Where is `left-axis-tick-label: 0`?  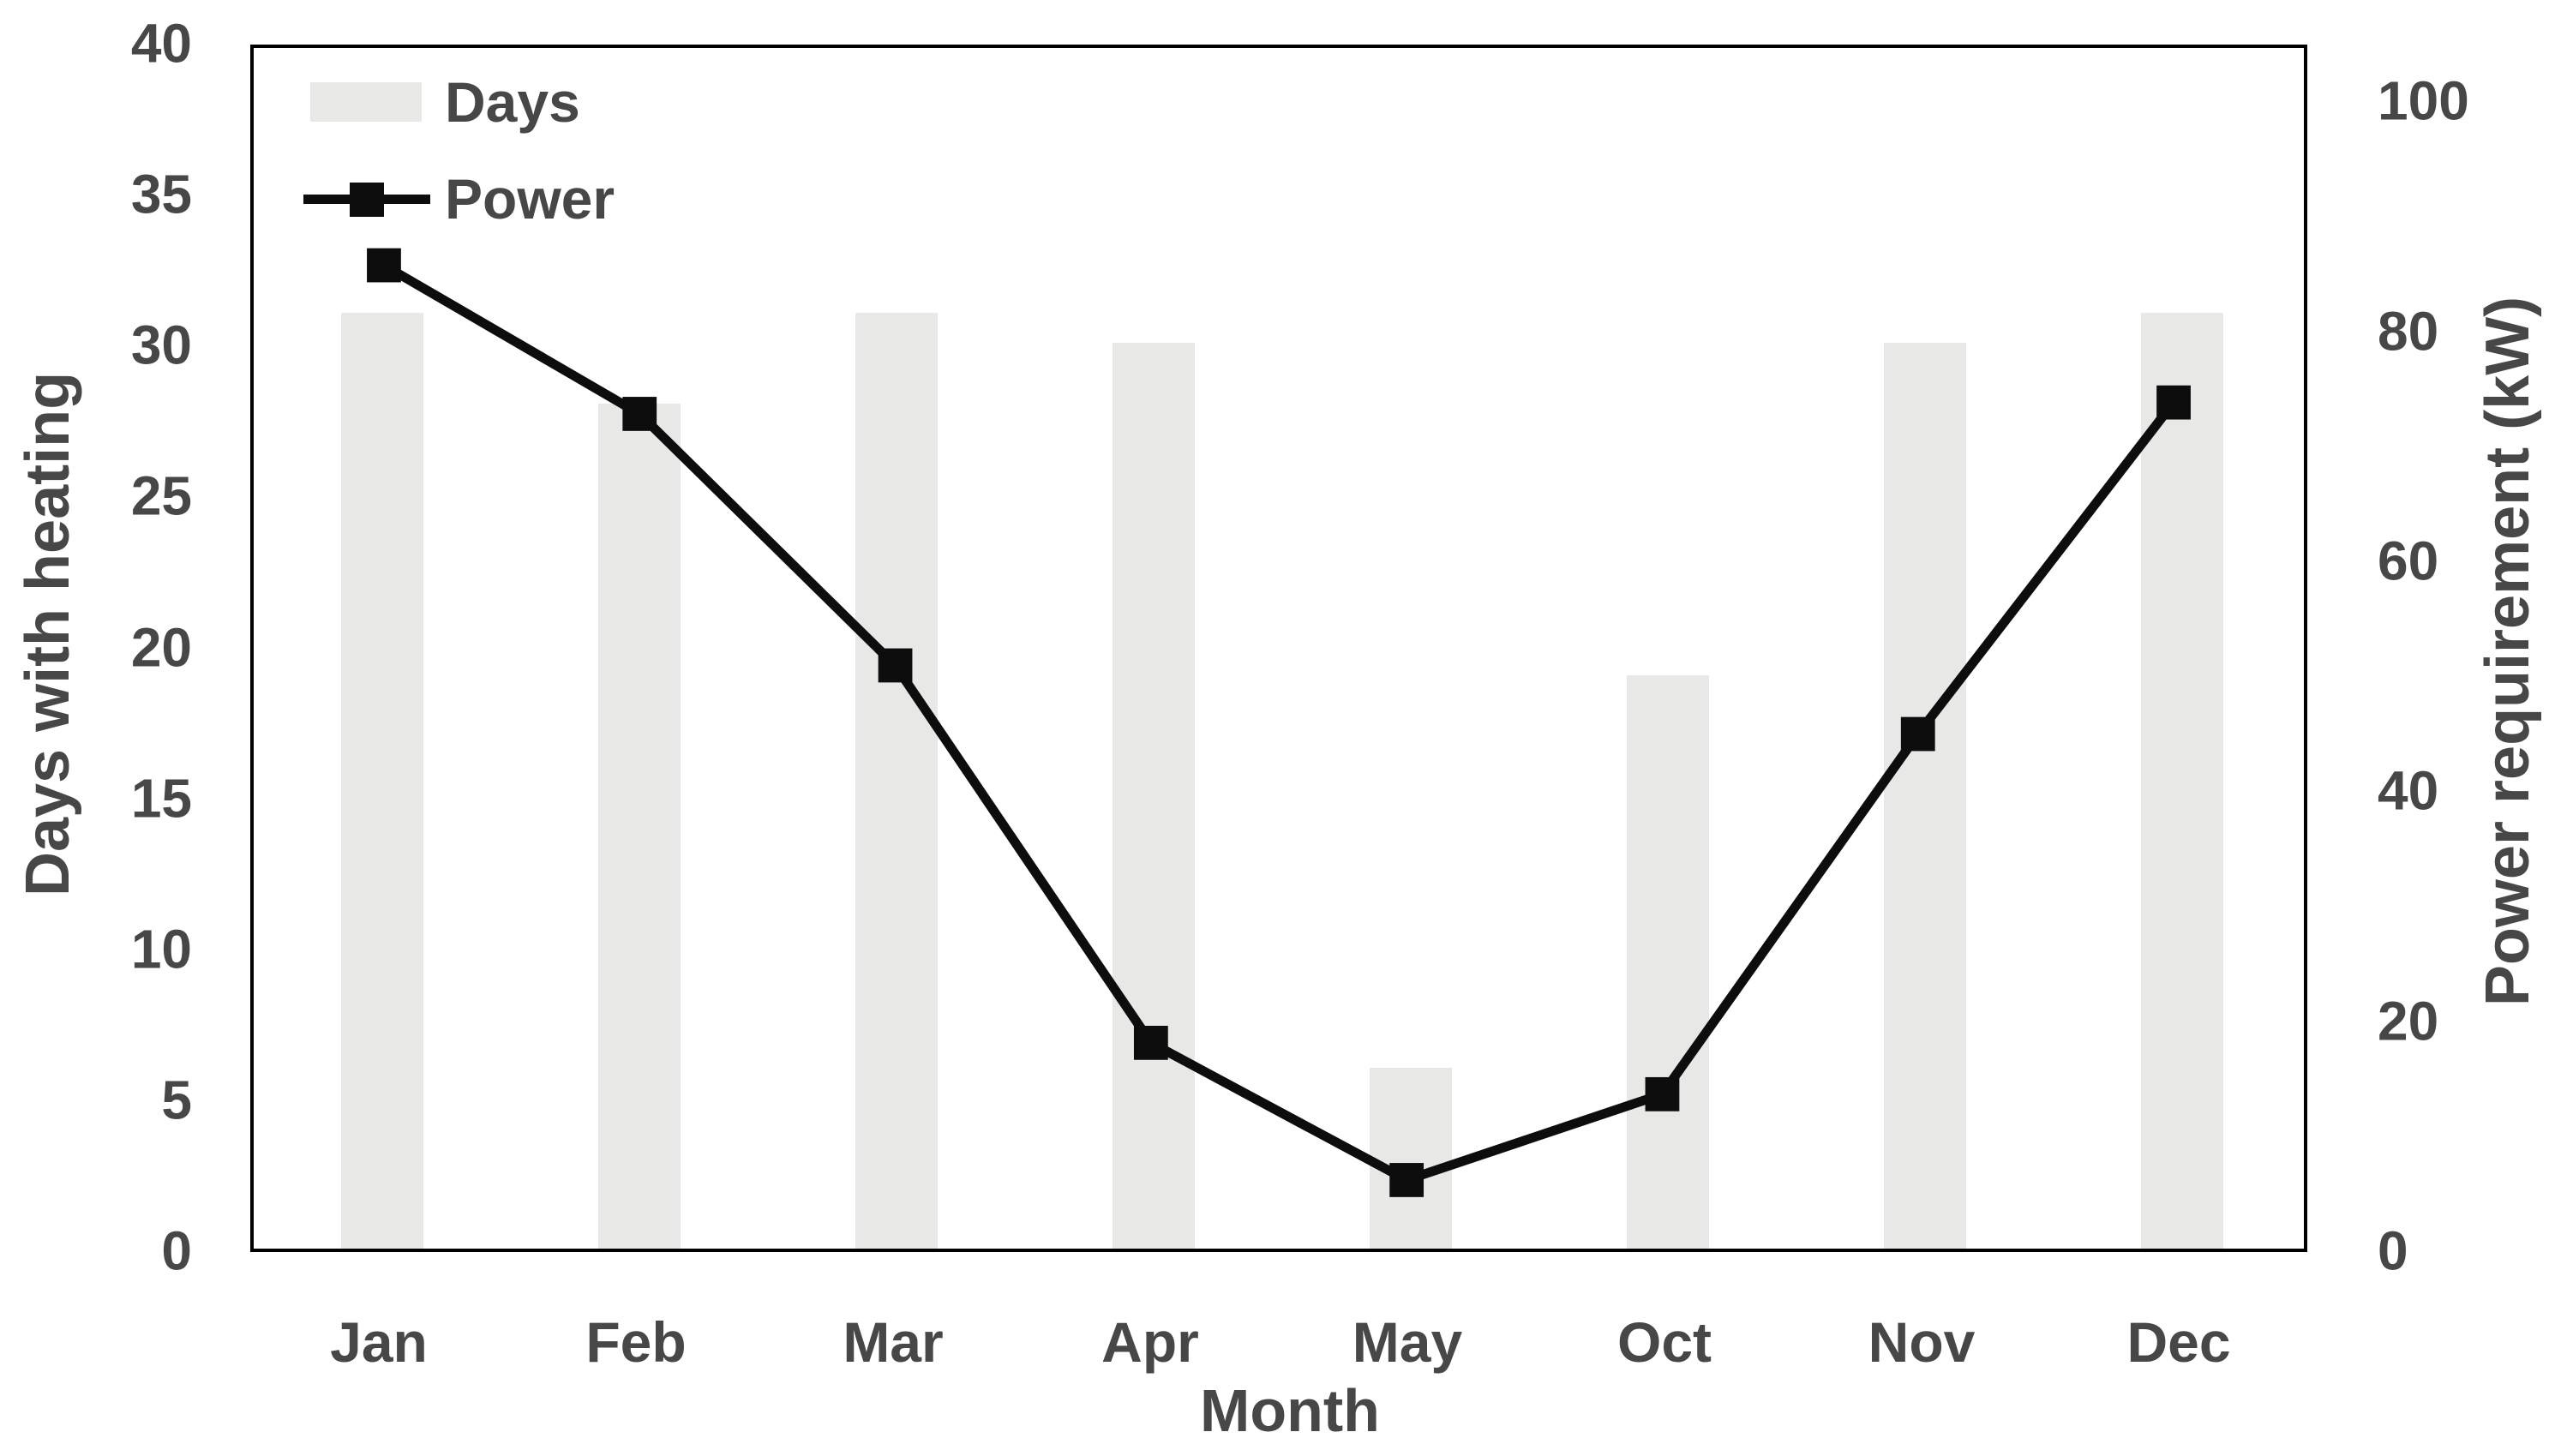 left-axis-tick-label: 0 is located at coordinates (176, 1250).